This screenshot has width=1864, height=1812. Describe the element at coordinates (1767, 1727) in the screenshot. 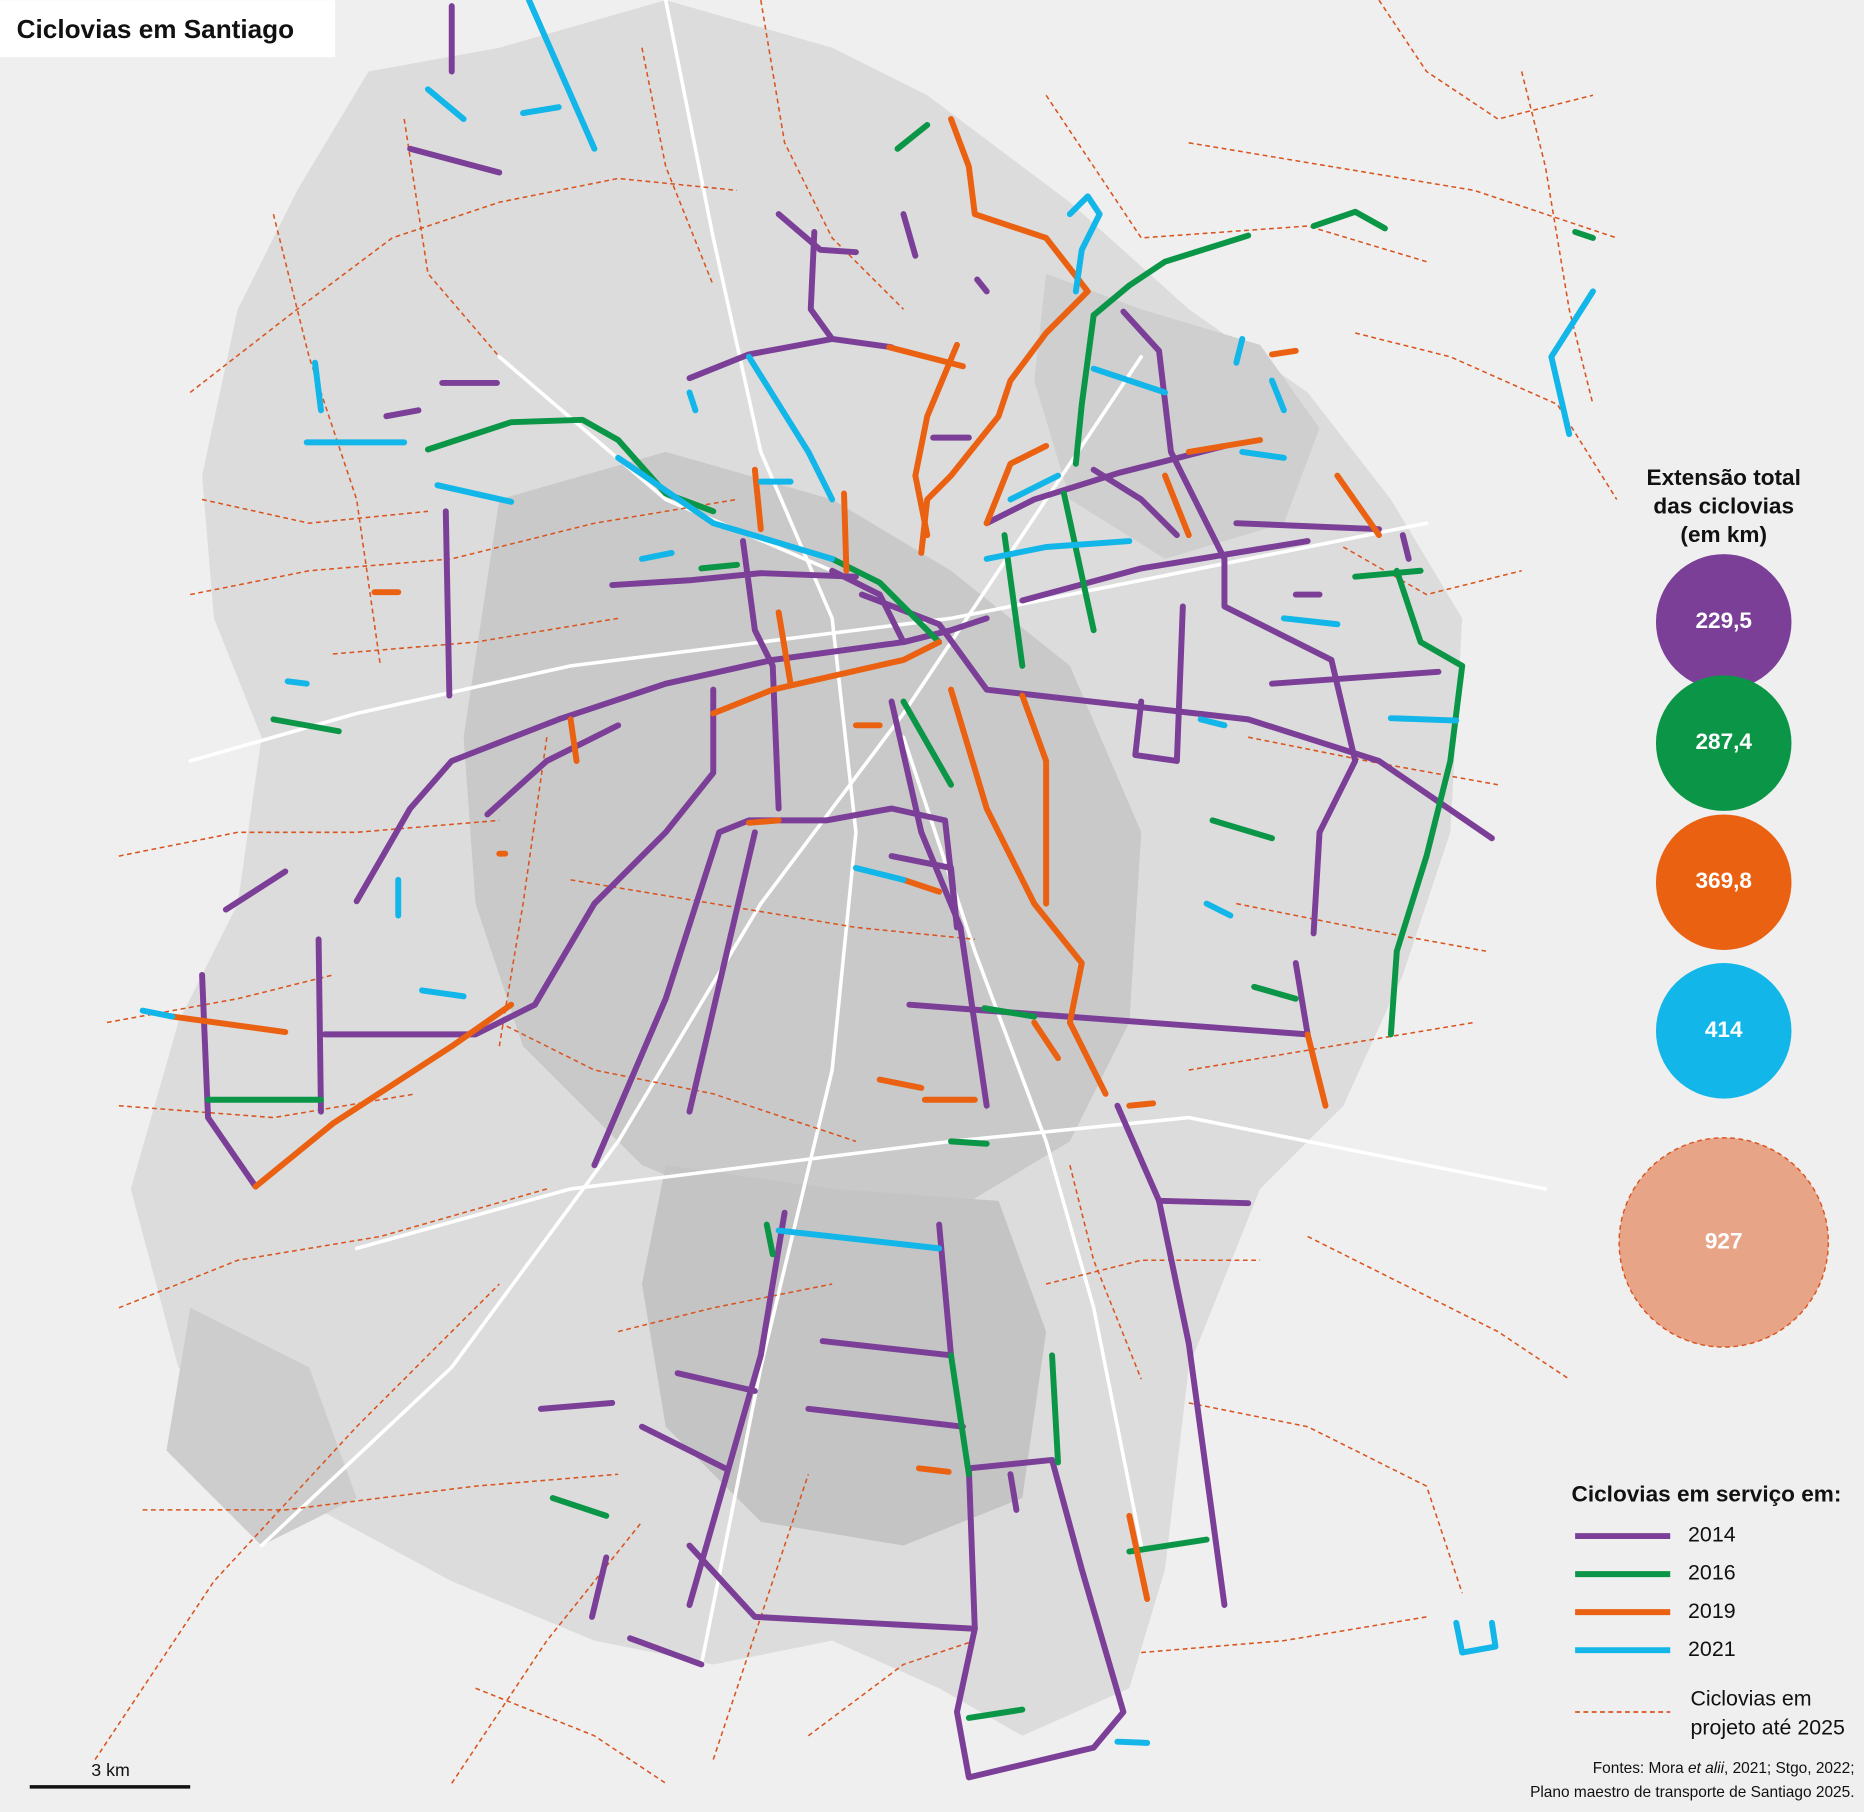

I see `legend-label: projeto até 2025` at that location.